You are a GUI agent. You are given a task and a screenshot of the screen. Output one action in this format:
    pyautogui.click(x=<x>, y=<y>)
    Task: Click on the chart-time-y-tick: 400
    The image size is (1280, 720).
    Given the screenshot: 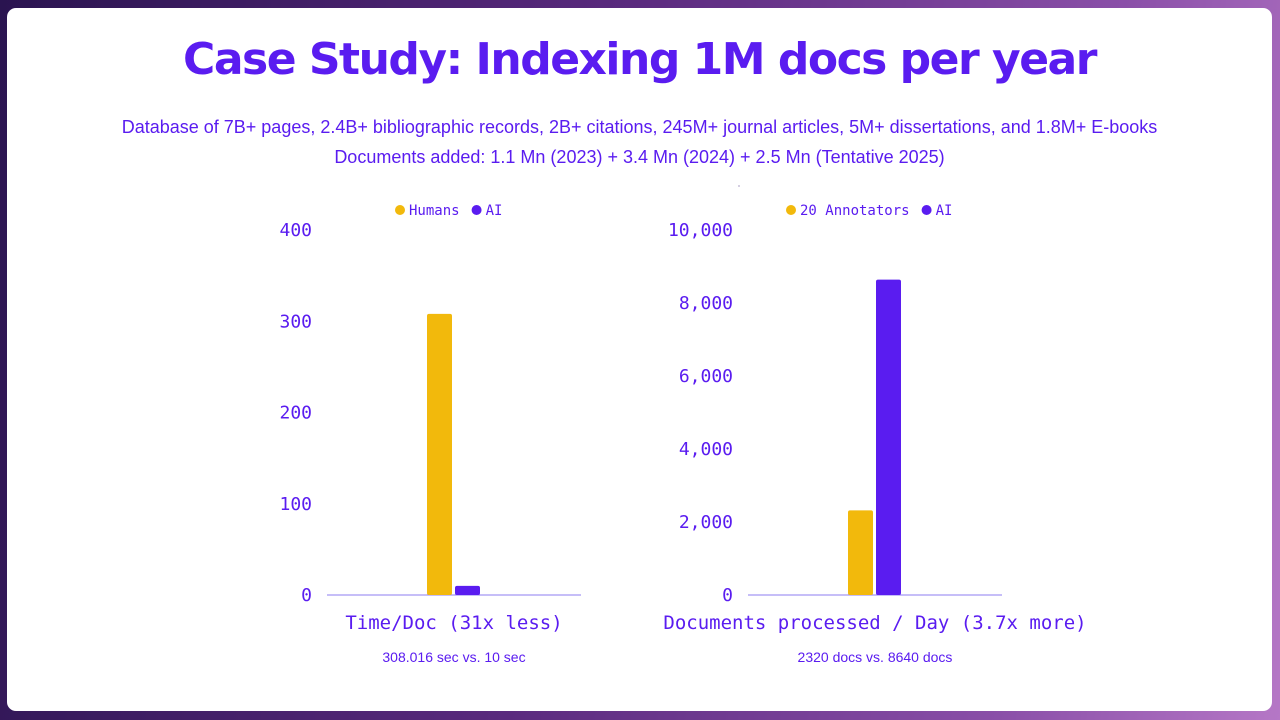 What is the action you would take?
    pyautogui.click(x=295, y=230)
    